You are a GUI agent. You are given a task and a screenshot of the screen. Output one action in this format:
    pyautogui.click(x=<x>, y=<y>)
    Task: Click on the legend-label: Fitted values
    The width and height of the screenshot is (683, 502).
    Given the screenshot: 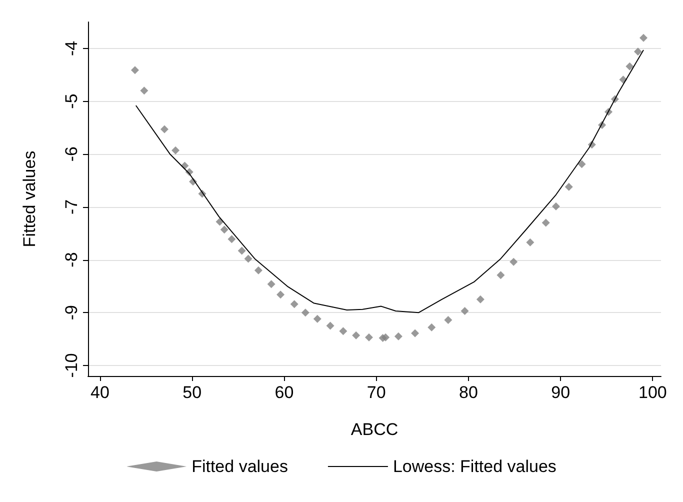 What is the action you would take?
    pyautogui.click(x=240, y=466)
    